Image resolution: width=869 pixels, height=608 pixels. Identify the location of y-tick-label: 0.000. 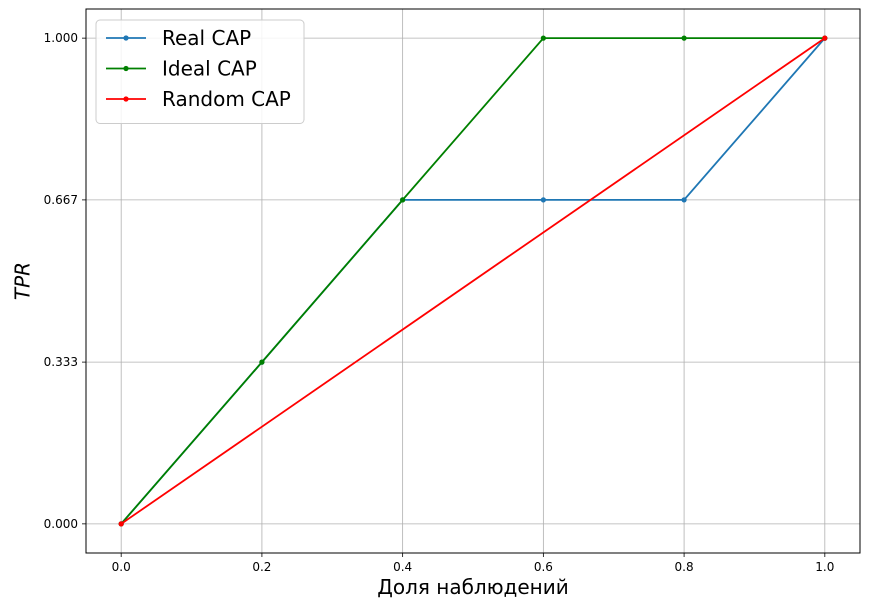
(61, 524).